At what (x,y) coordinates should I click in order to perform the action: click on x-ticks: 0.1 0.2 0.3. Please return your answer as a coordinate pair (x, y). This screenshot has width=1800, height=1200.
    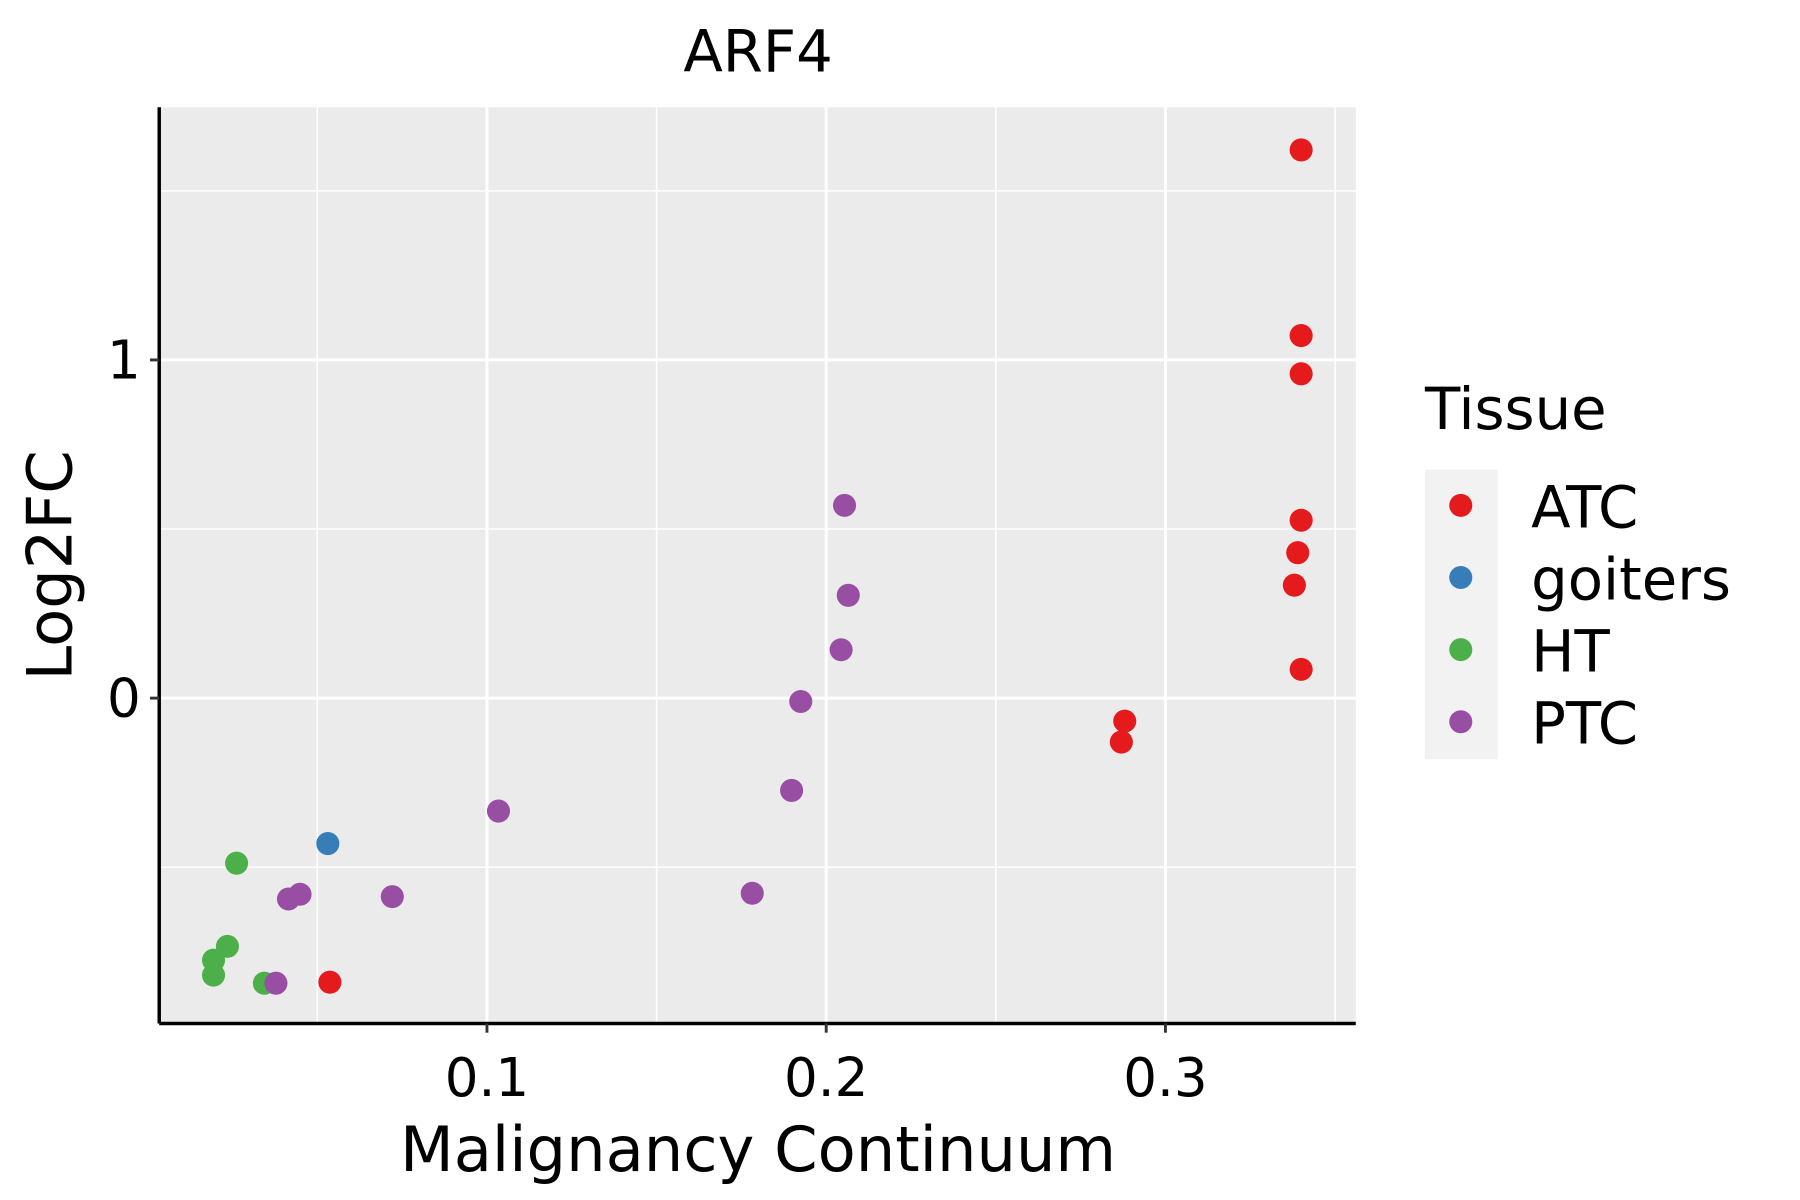
    Looking at the image, I should click on (826, 1066).